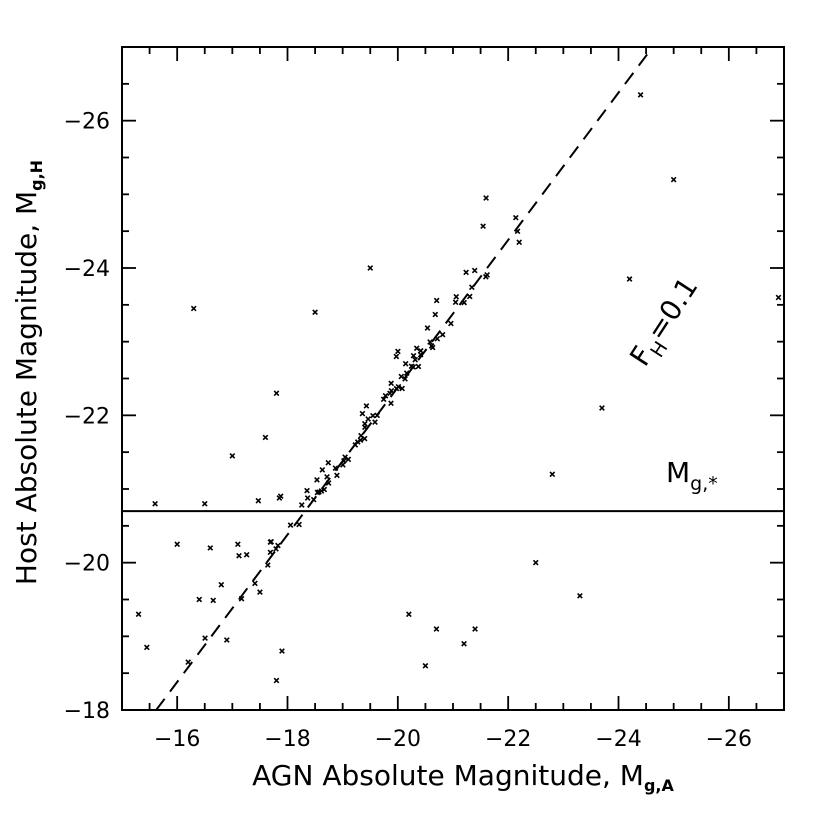  I want to click on y-axis-label-text: Host Absolute Magnitude,, so click(26, 400).